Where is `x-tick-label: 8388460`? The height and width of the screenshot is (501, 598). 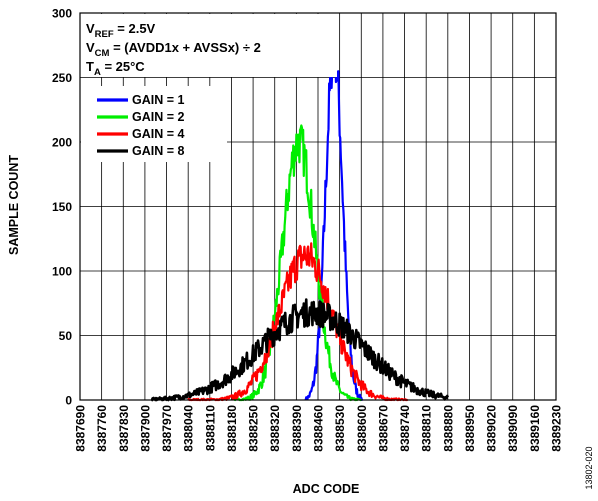
x-tick-label: 8388460 is located at coordinates (319, 428).